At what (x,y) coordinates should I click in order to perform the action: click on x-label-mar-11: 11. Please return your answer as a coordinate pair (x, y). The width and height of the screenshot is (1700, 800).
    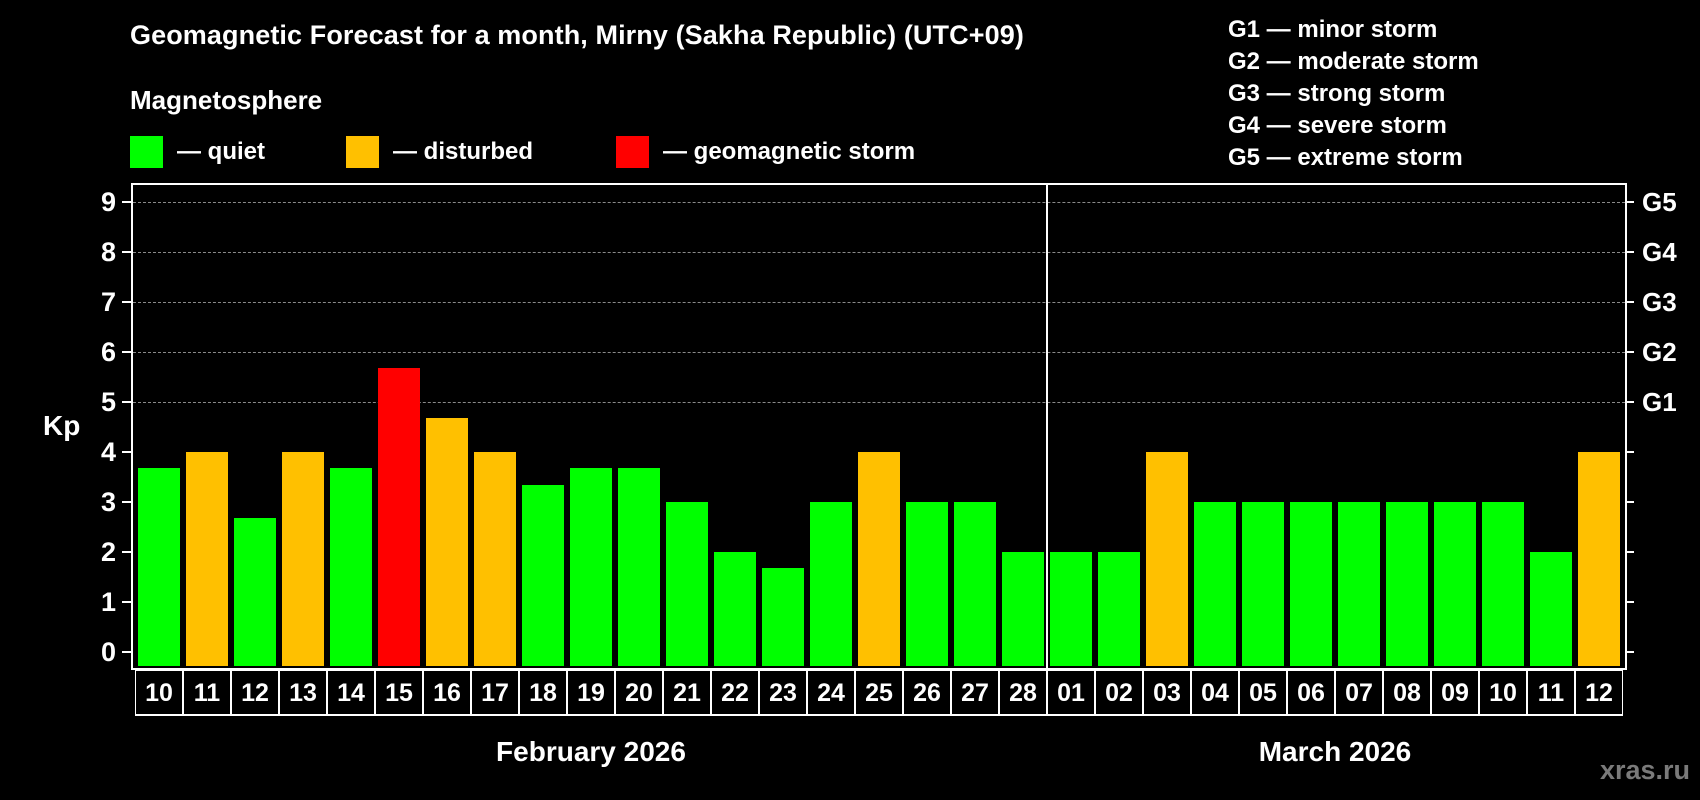
    Looking at the image, I should click on (1551, 692).